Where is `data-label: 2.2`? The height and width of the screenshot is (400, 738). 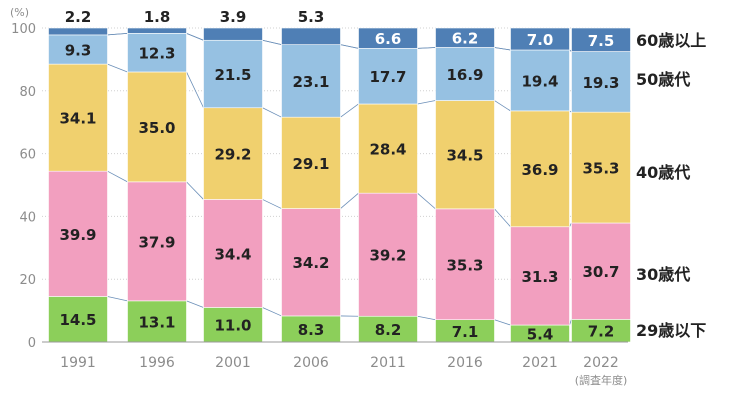
data-label: 2.2 is located at coordinates (78, 17).